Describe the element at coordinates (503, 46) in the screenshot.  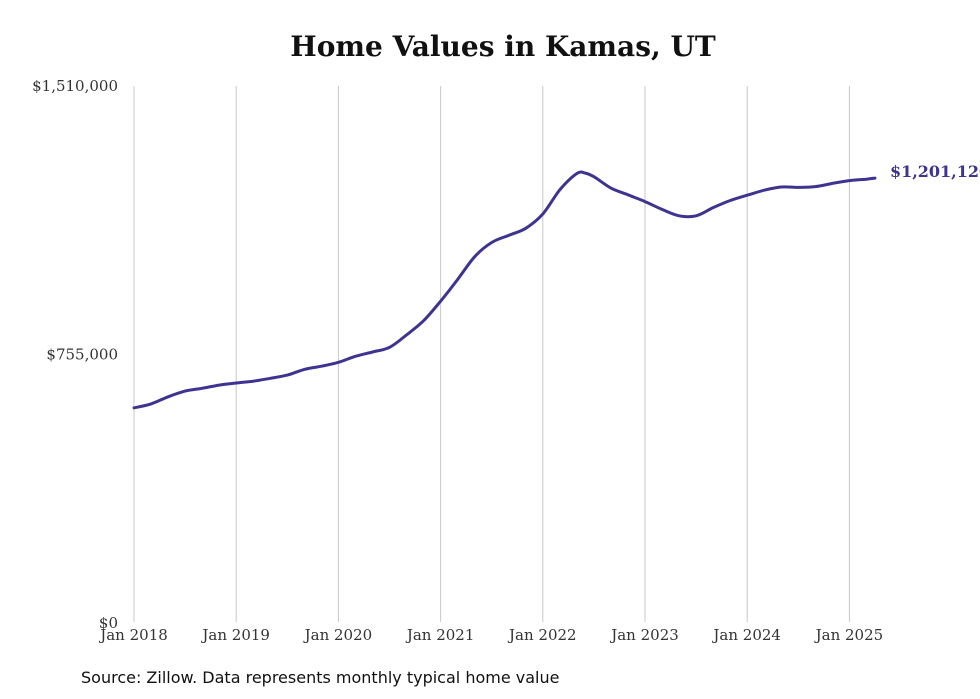
I see `chart-title: Home Values in Kamas, UT` at that location.